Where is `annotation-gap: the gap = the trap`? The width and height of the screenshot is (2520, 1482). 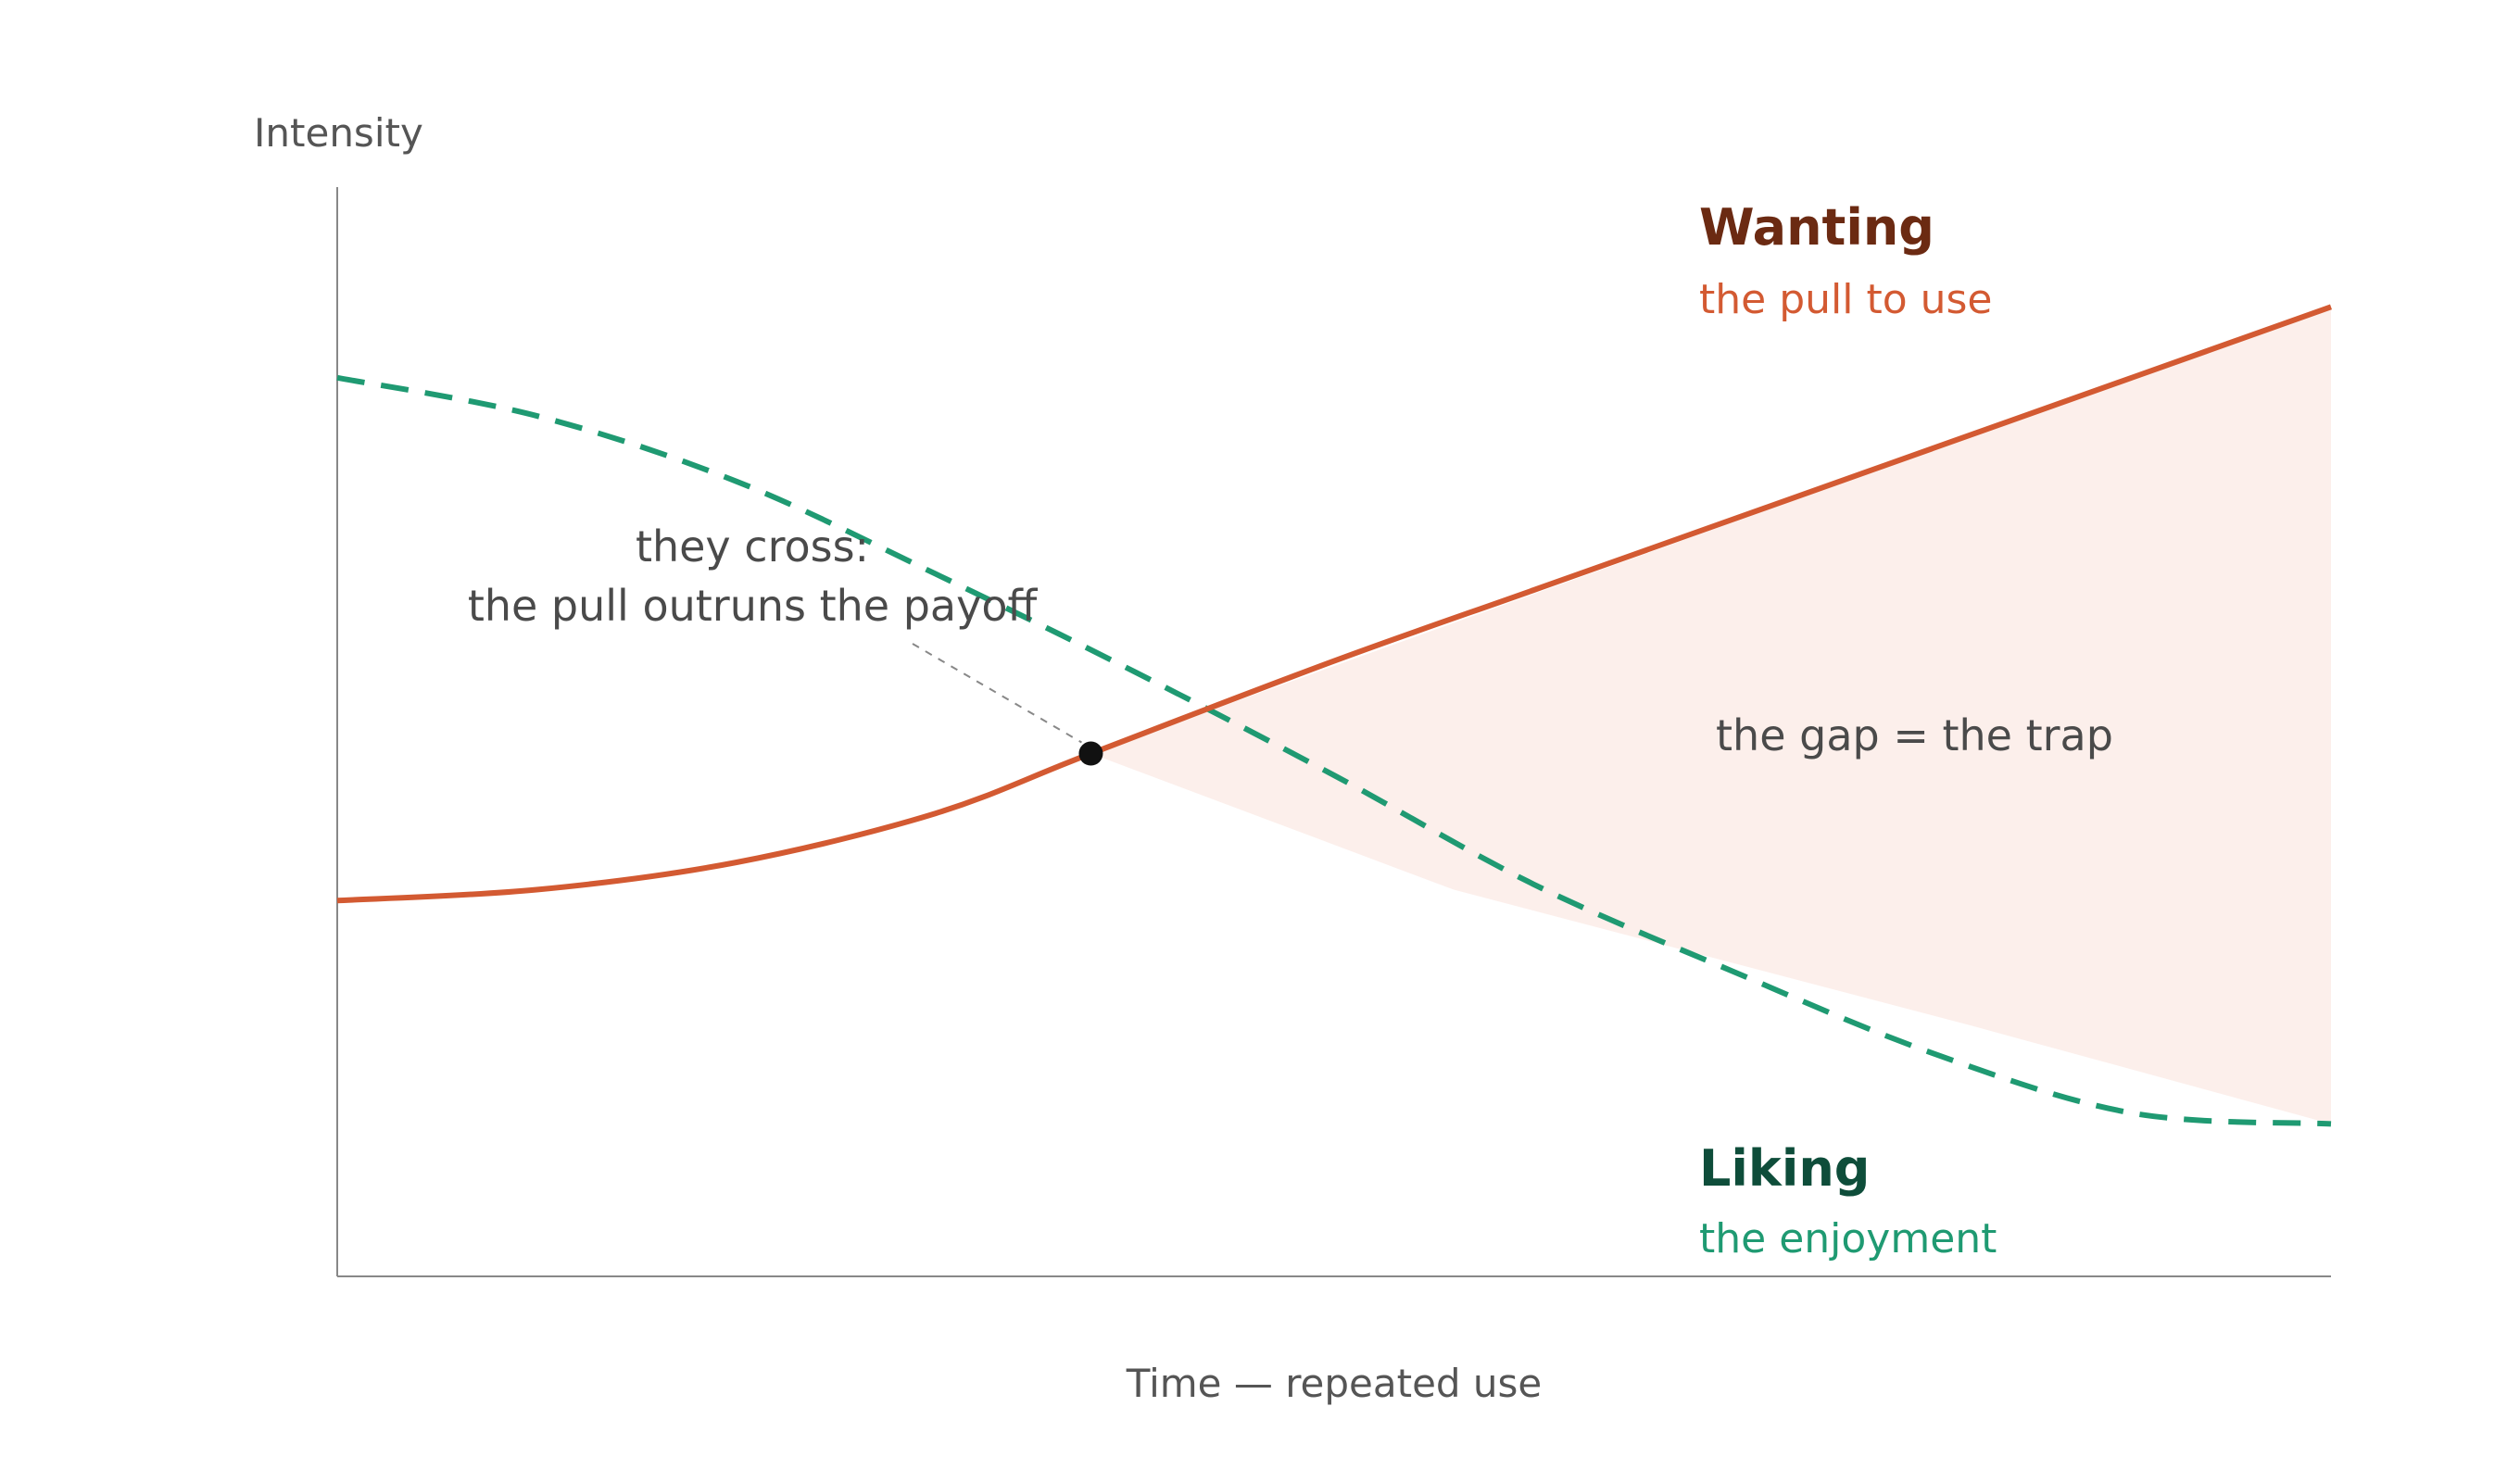 annotation-gap: the gap = the trap is located at coordinates (1914, 735).